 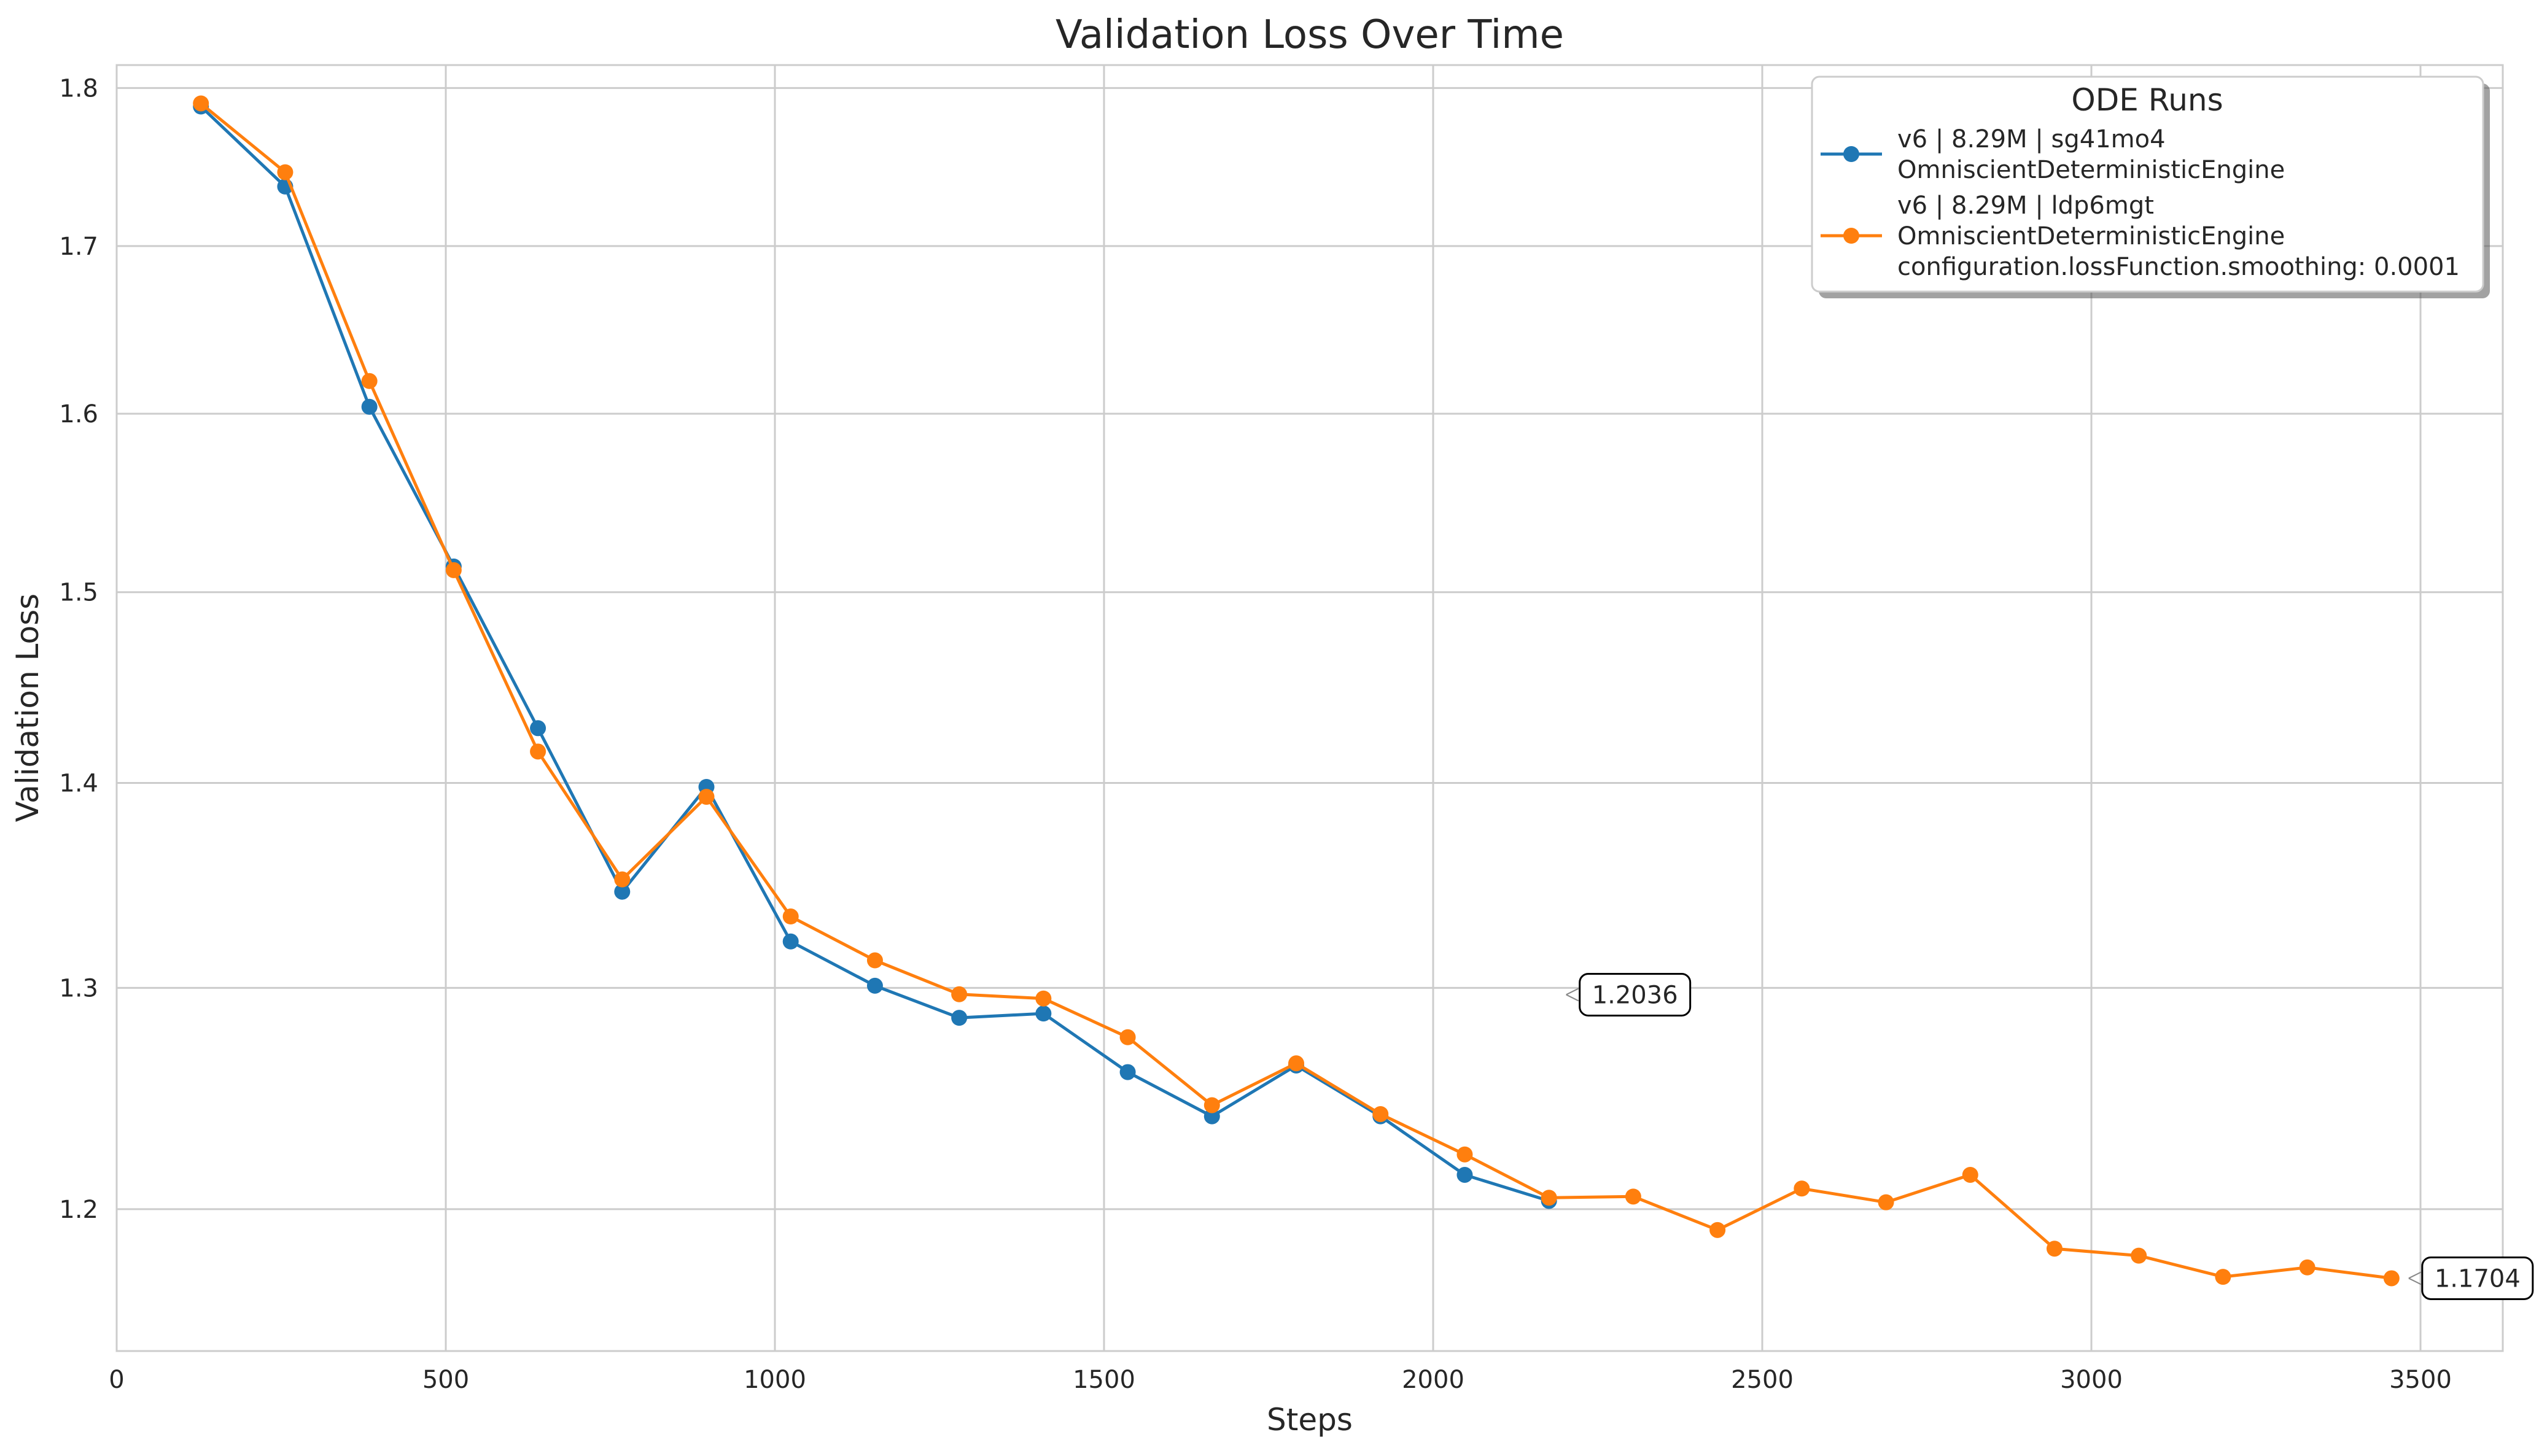 What do you see at coordinates (78, 247) in the screenshot?
I see `y-tick-label: 1.7` at bounding box center [78, 247].